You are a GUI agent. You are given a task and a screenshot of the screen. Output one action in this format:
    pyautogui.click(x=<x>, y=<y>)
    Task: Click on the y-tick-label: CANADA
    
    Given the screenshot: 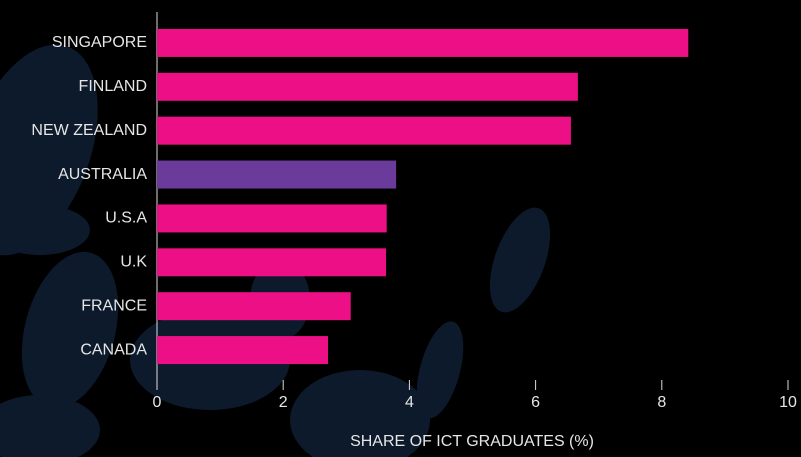 What is the action you would take?
    pyautogui.click(x=113, y=349)
    